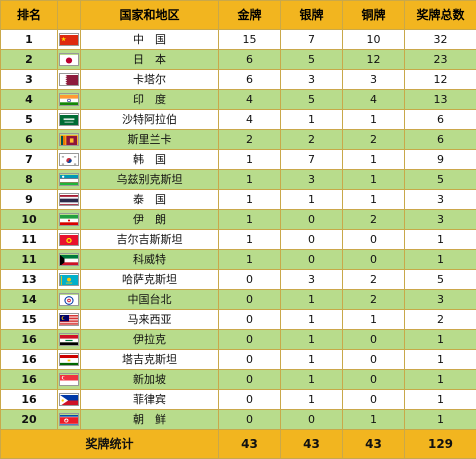 The height and width of the screenshot is (459, 476). Describe the element at coordinates (312, 40) in the screenshot. I see `silver-cell: 7` at that location.